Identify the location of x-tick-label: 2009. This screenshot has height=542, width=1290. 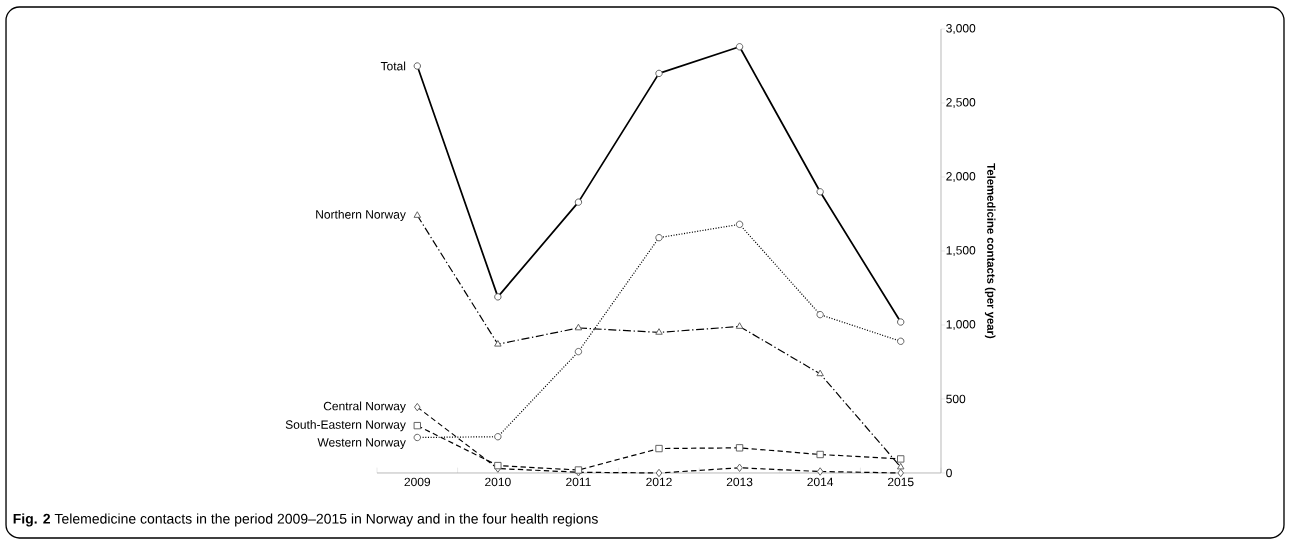
(417, 482).